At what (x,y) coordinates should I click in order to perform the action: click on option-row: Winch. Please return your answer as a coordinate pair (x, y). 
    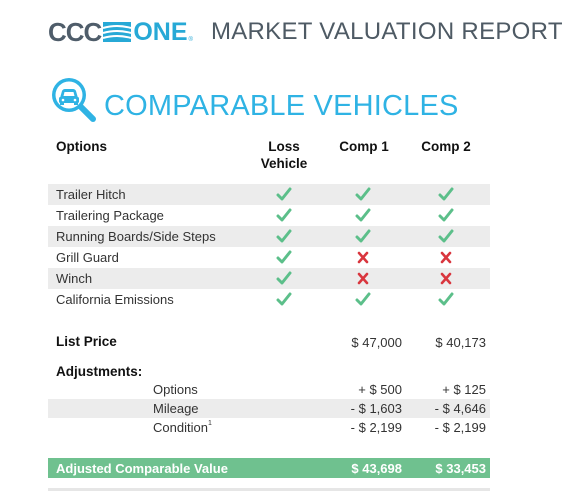
    Looking at the image, I should click on (269, 278).